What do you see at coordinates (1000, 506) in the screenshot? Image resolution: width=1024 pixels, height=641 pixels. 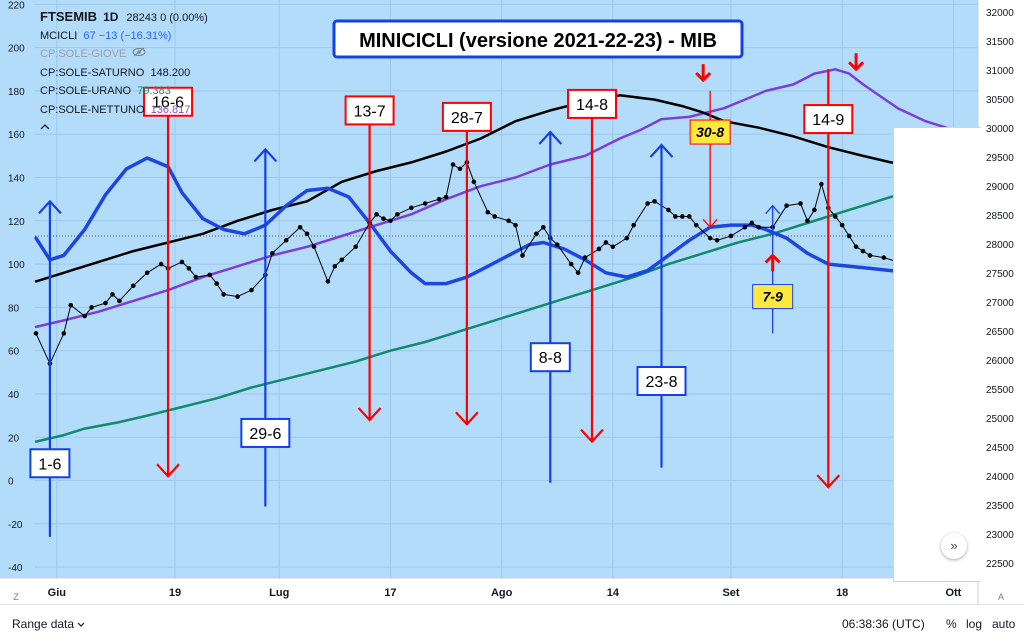 I see `right-tick-label: 23500` at bounding box center [1000, 506].